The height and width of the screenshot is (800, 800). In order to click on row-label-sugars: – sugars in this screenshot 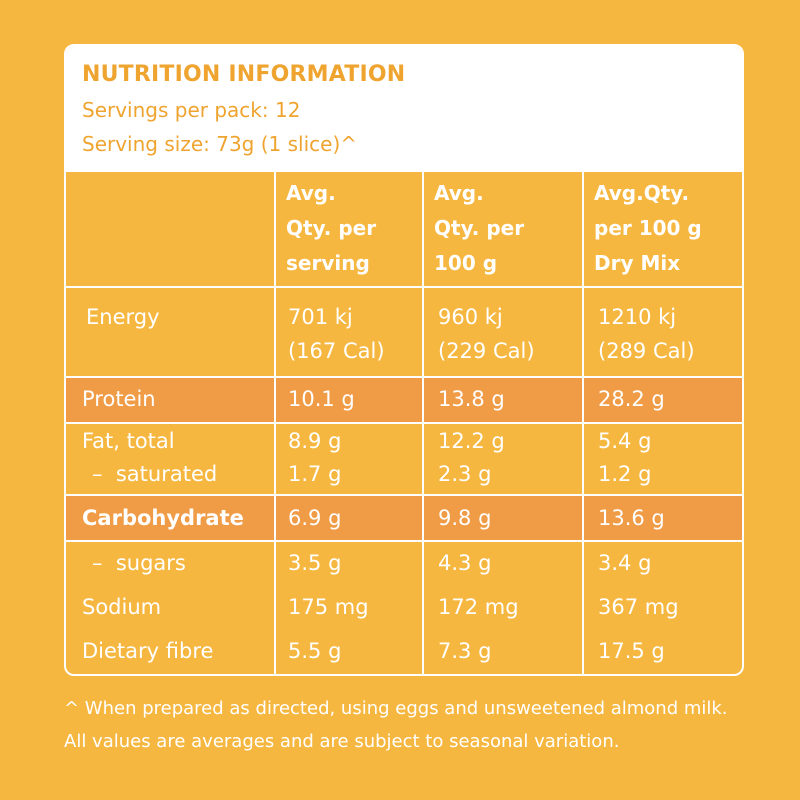, I will do `click(139, 563)`.